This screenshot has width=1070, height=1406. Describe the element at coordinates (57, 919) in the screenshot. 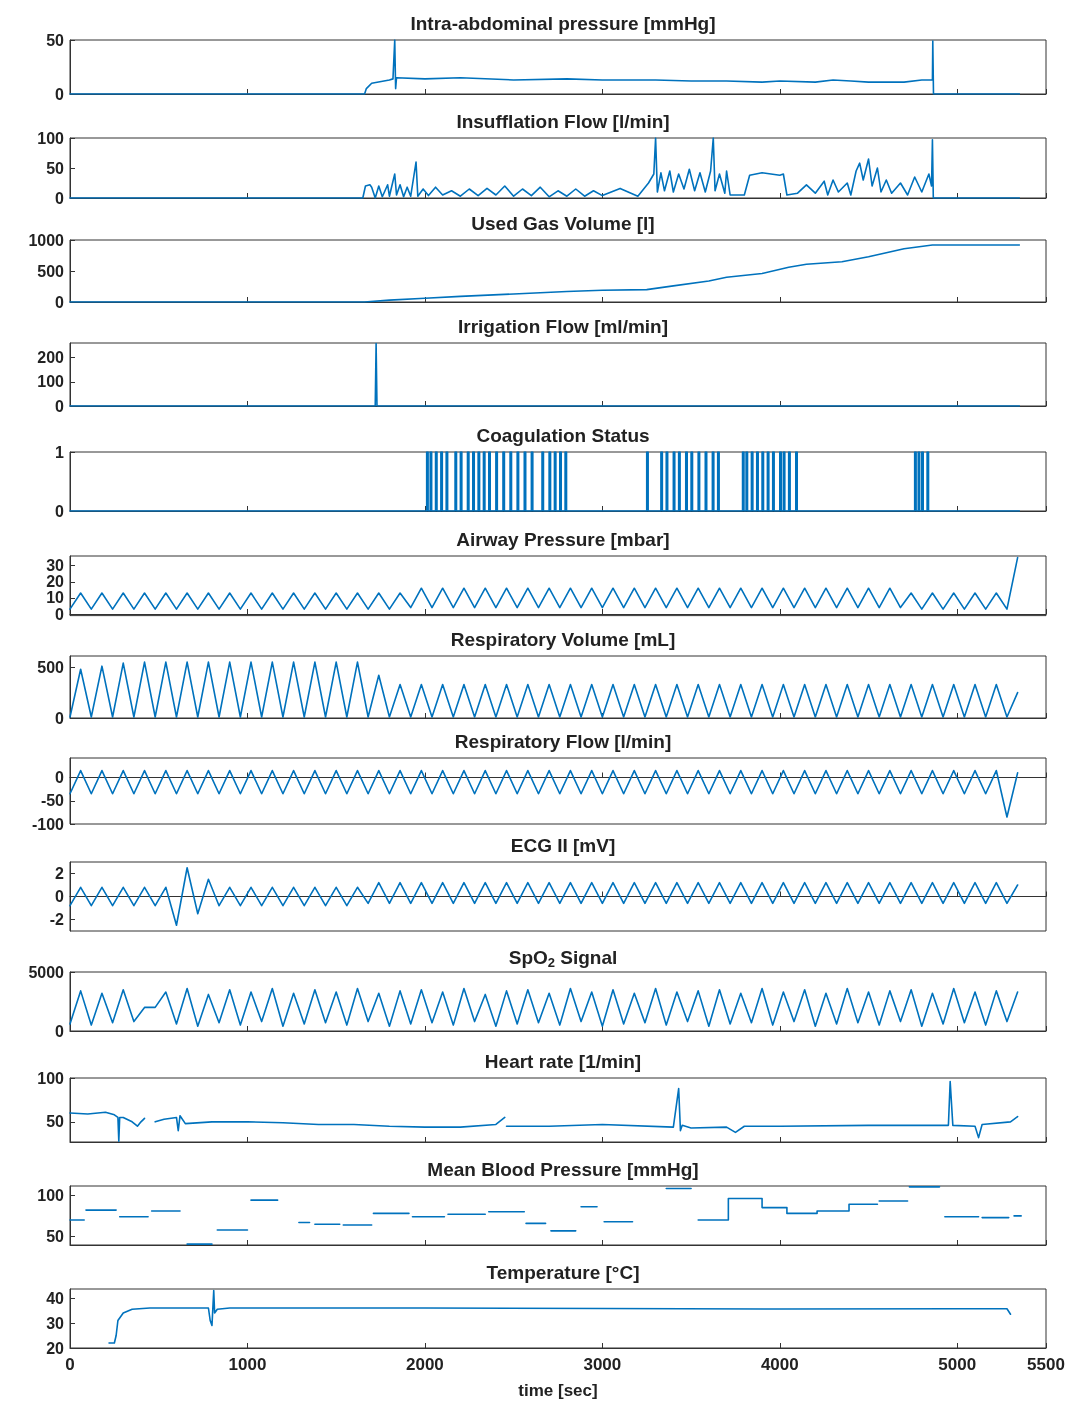

I see `y-tick-label: -2` at that location.